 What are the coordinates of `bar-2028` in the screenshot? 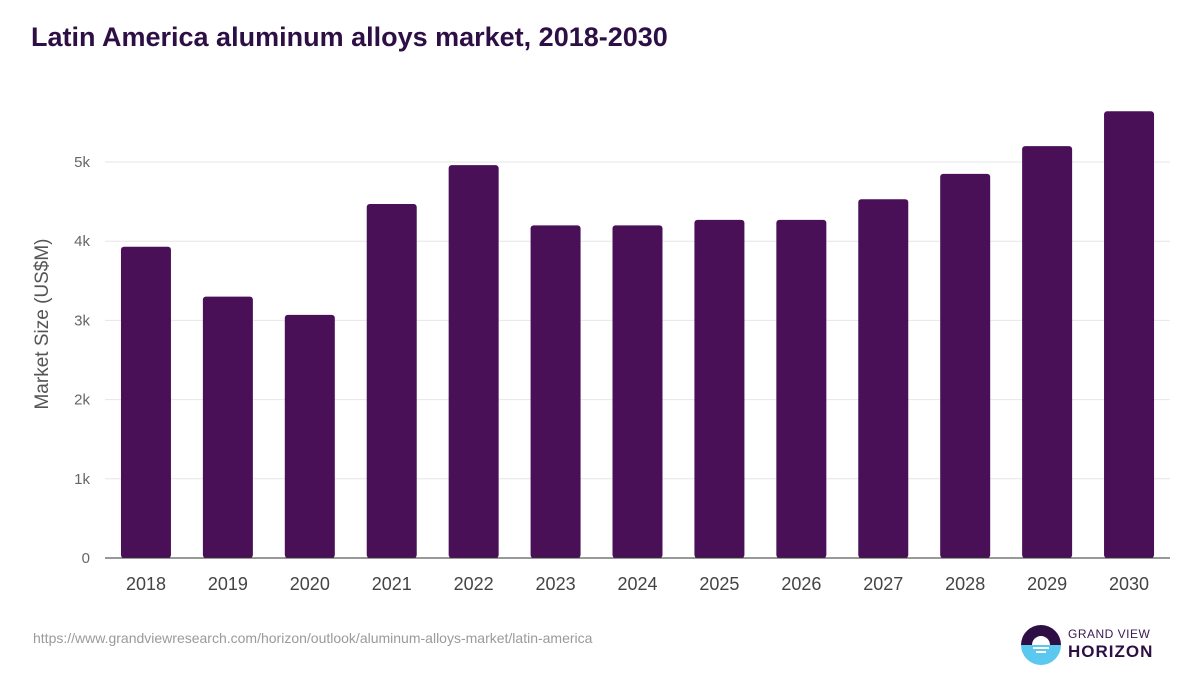 It's located at (965, 365).